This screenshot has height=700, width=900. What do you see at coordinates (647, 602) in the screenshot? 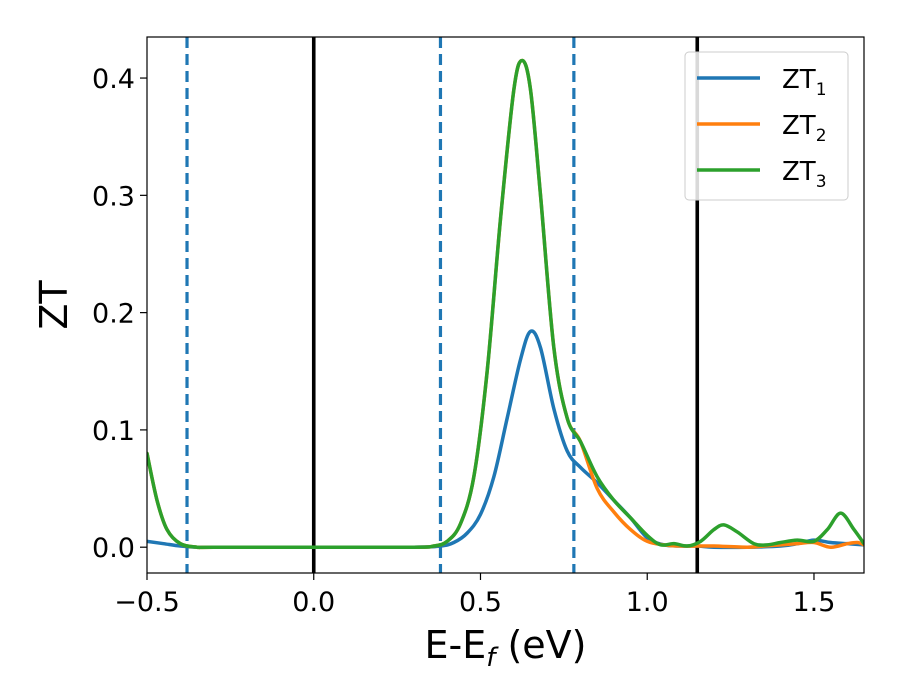
I see `x-tick-label: 1.0` at bounding box center [647, 602].